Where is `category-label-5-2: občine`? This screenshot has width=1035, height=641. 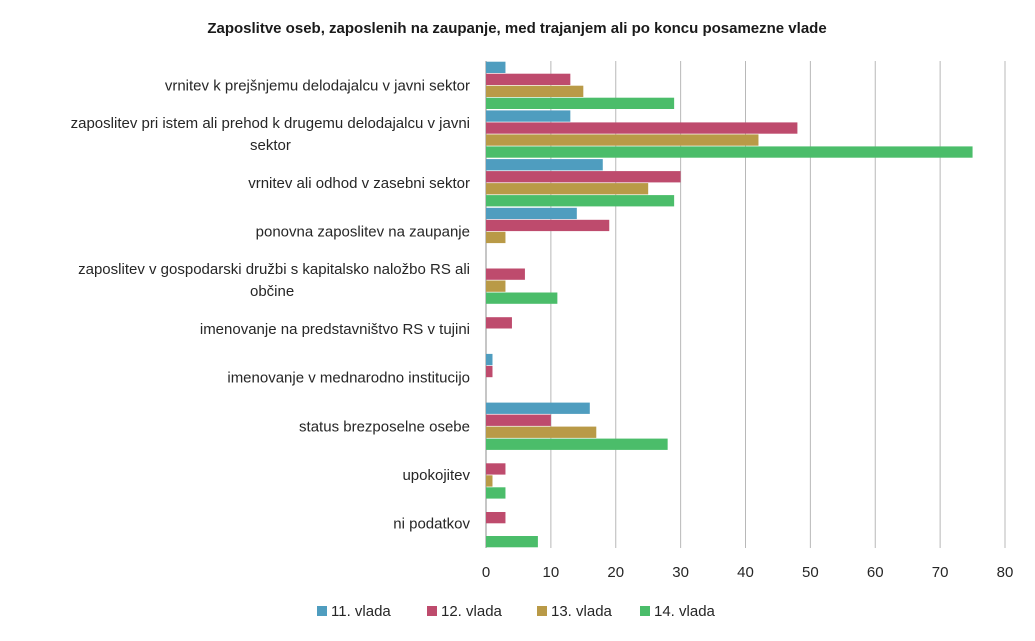
category-label-5-2: občine is located at coordinates (272, 291).